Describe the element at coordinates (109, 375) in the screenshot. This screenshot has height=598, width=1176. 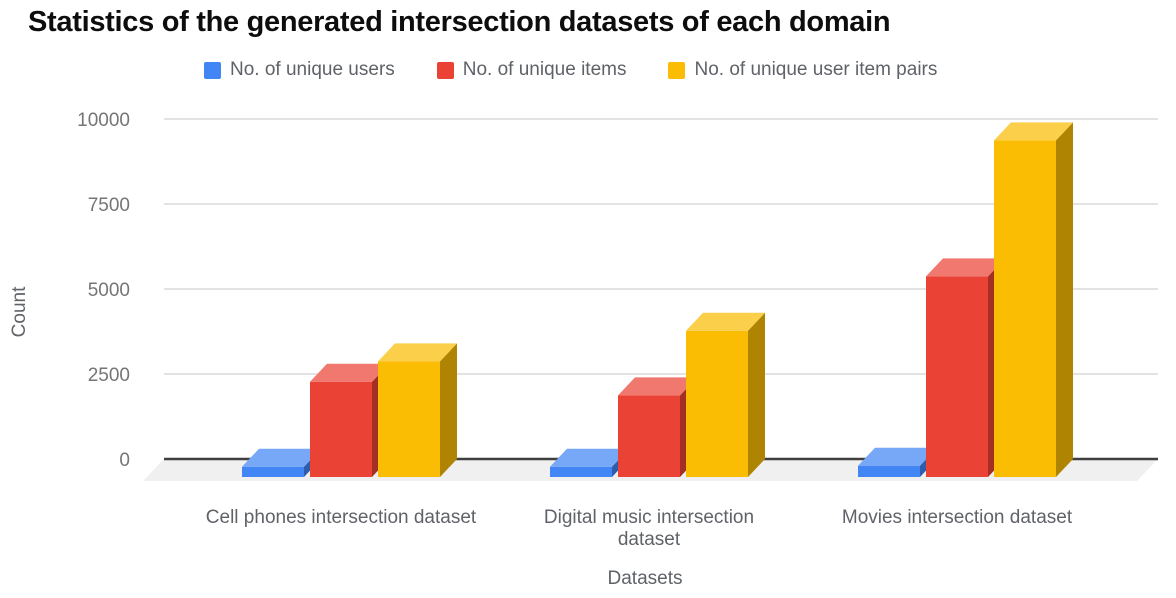
I see `y-tick-label-2500: 2500` at that location.